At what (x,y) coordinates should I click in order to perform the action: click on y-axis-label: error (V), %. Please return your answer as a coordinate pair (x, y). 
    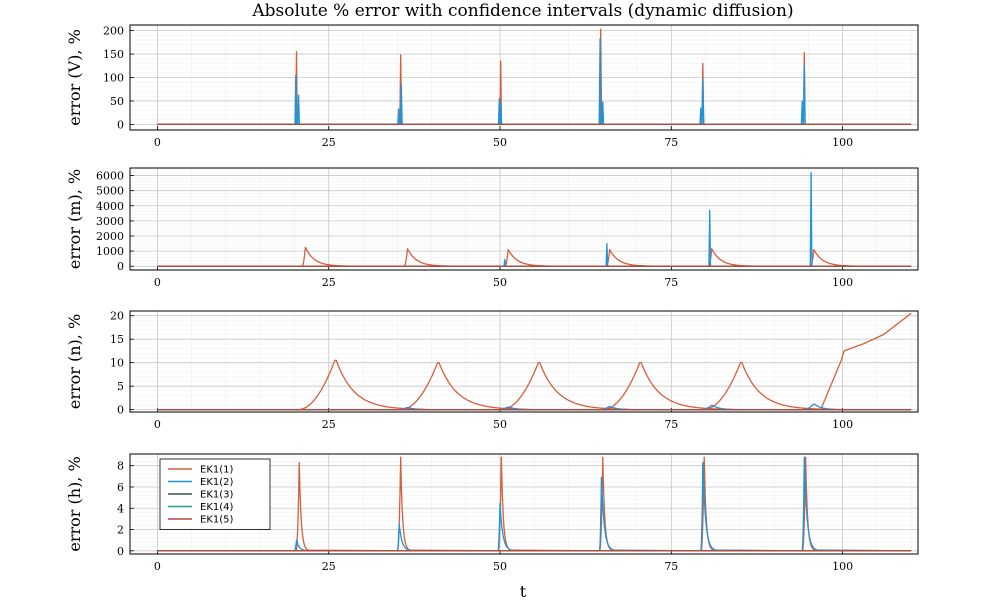
    Looking at the image, I should click on (74, 77).